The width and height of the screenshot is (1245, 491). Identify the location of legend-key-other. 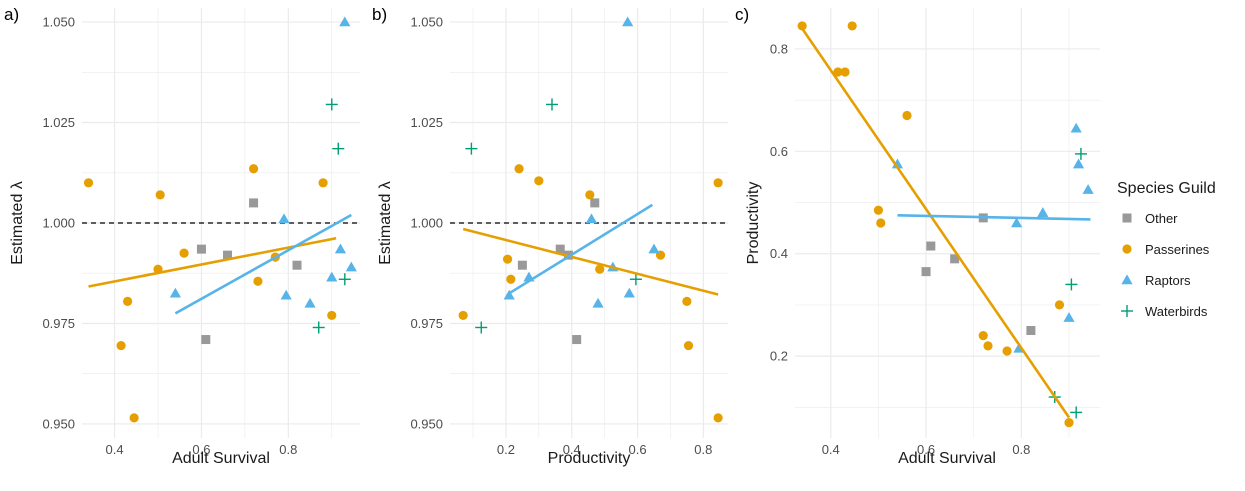
(1127, 218).